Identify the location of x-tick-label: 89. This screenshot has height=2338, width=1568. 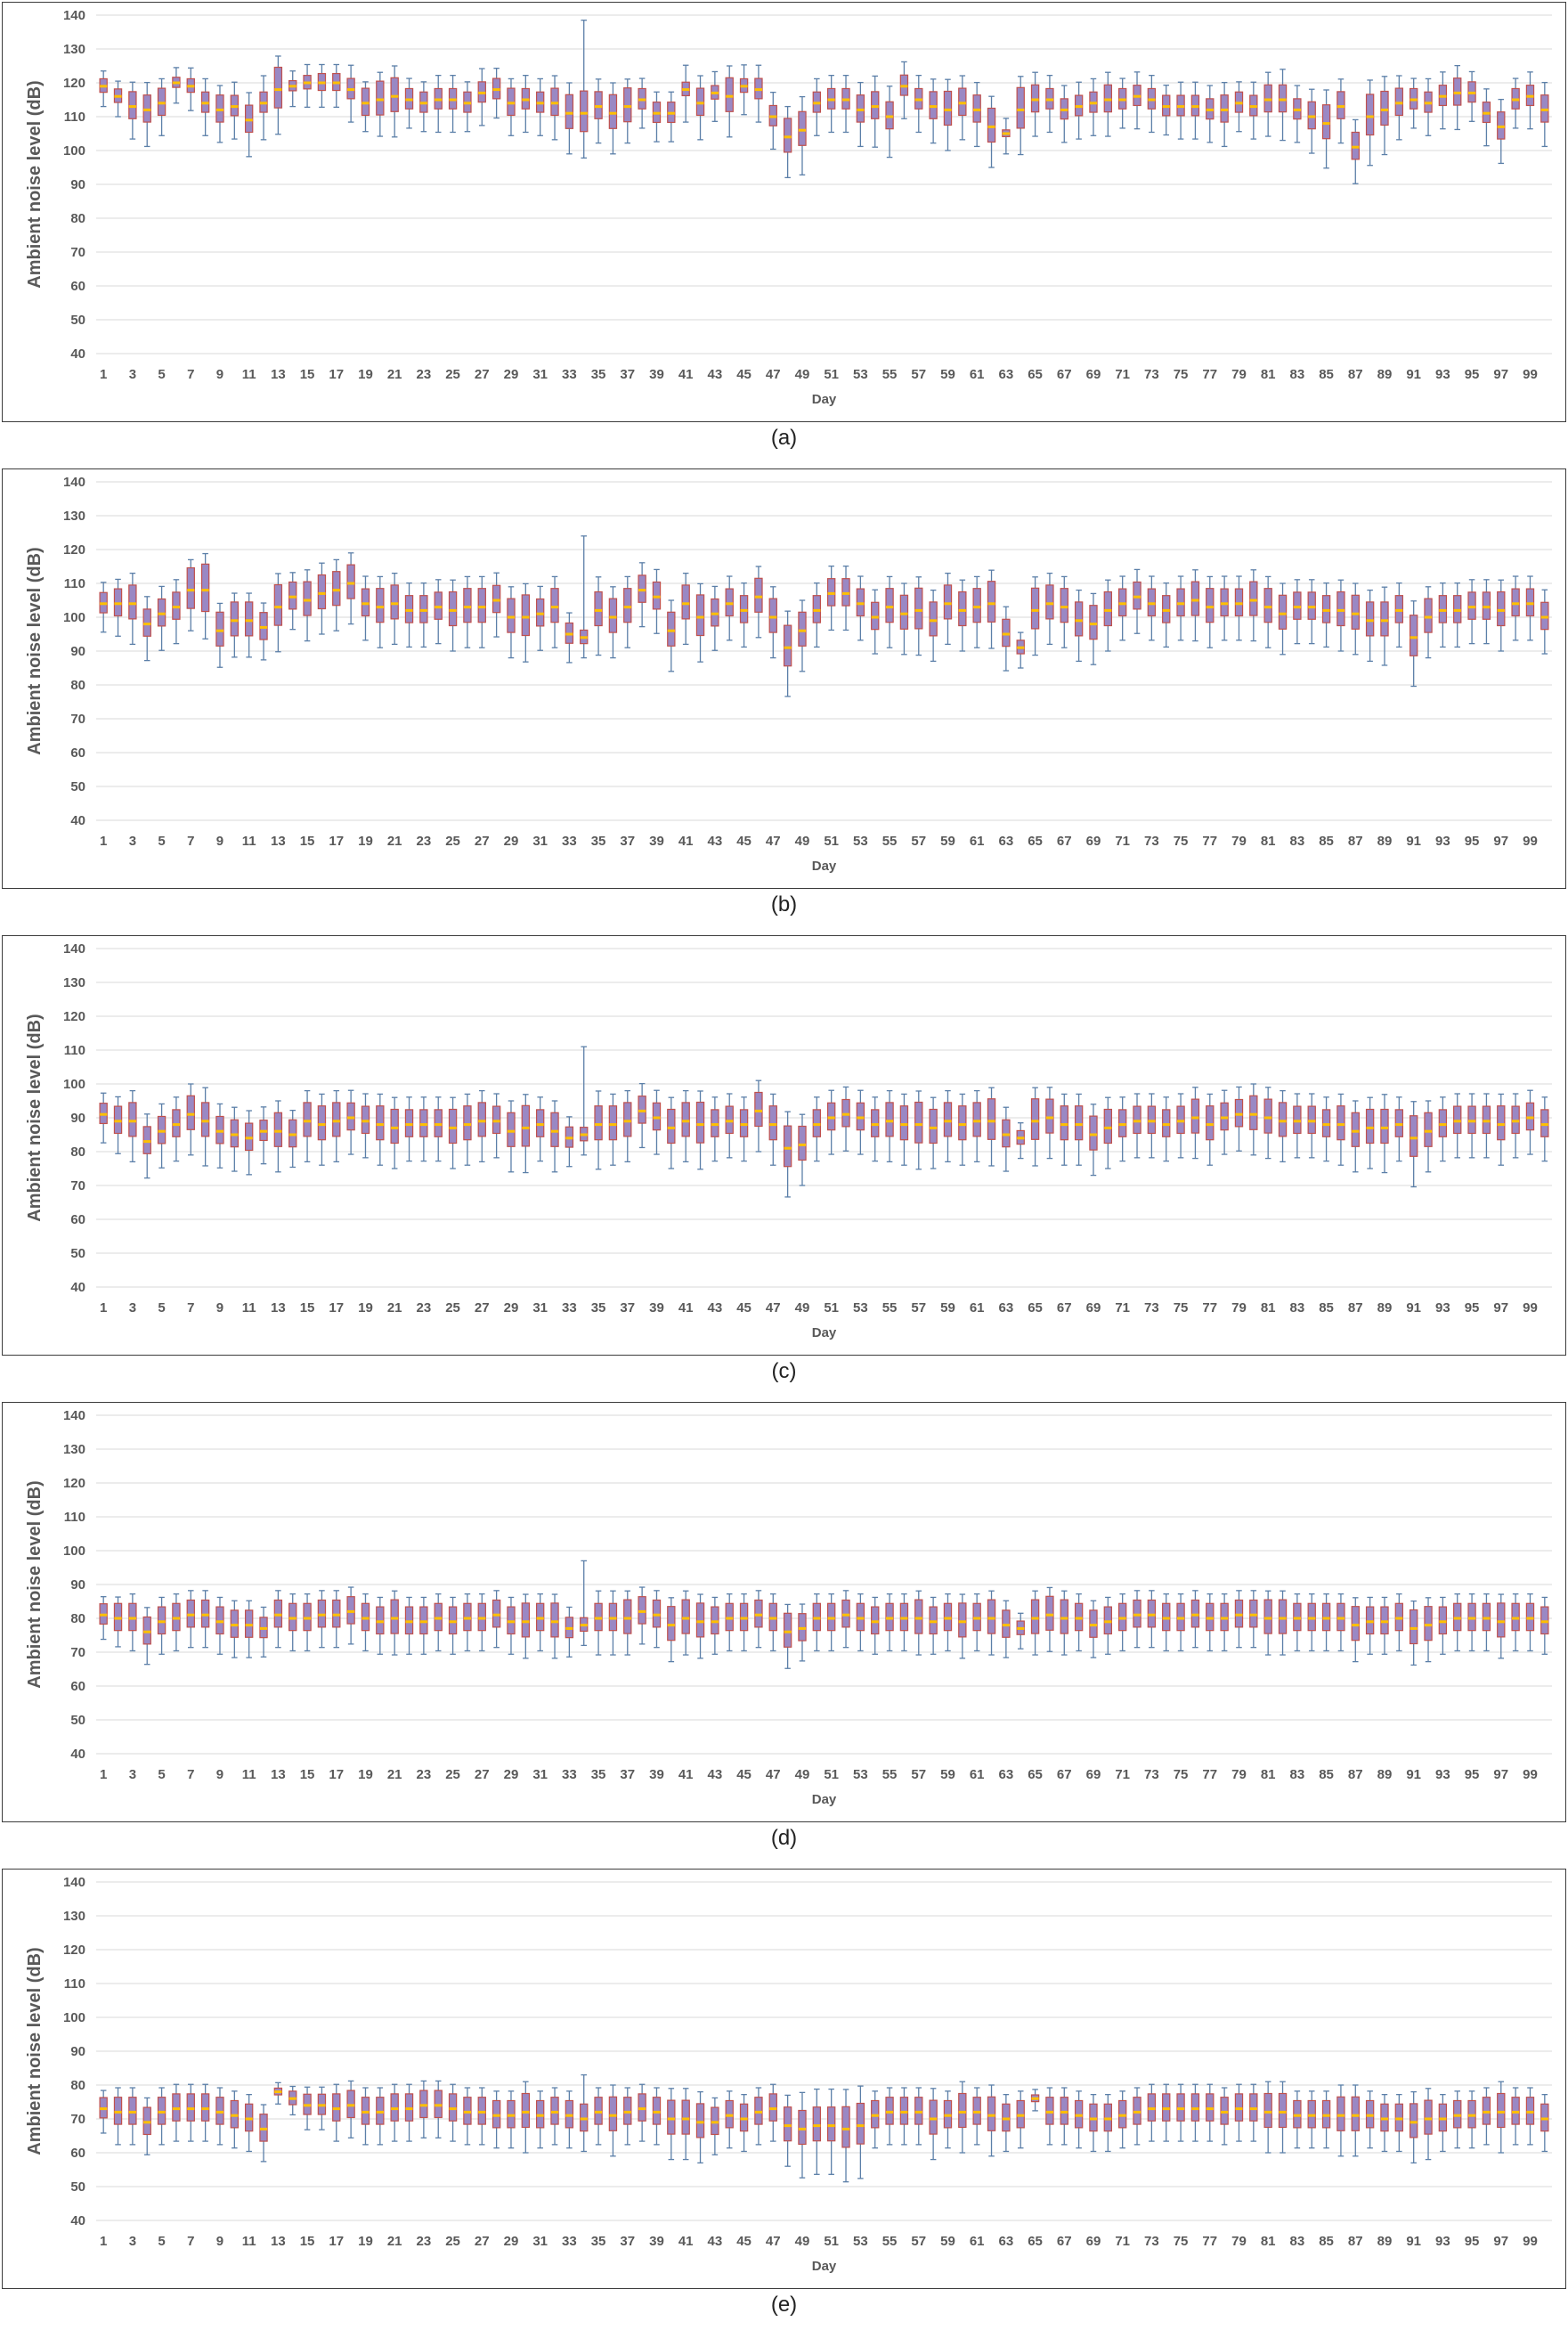
(1385, 1308).